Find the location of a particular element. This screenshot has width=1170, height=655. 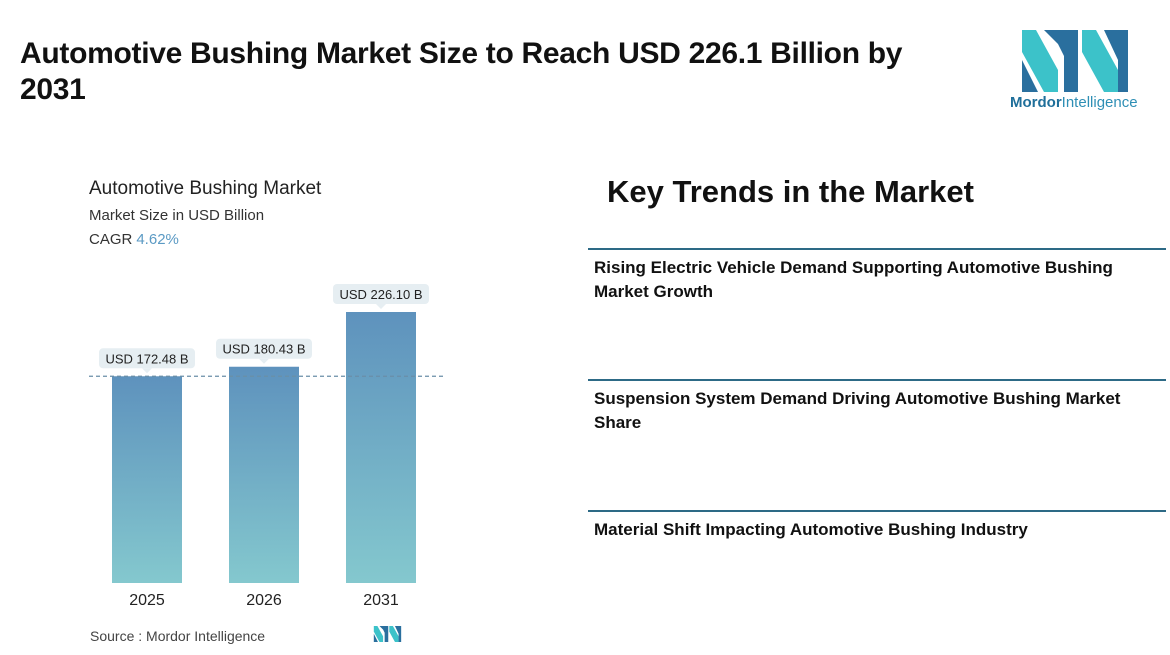

logo-wordmark: MordorIntelligence is located at coordinates (1074, 102).